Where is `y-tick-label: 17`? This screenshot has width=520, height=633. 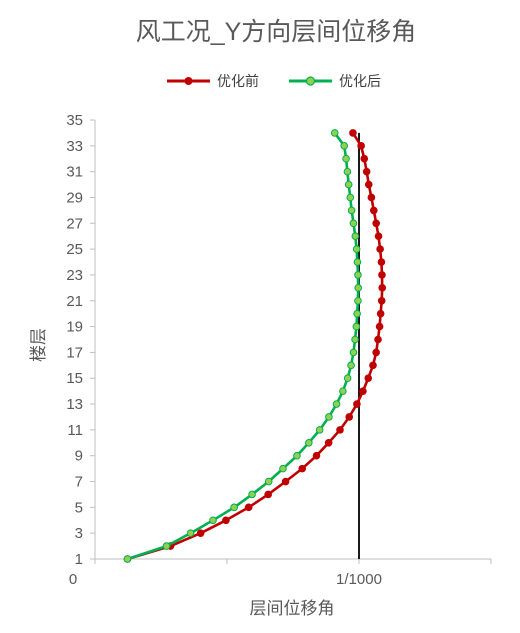 y-tick-label: 17 is located at coordinates (74, 352).